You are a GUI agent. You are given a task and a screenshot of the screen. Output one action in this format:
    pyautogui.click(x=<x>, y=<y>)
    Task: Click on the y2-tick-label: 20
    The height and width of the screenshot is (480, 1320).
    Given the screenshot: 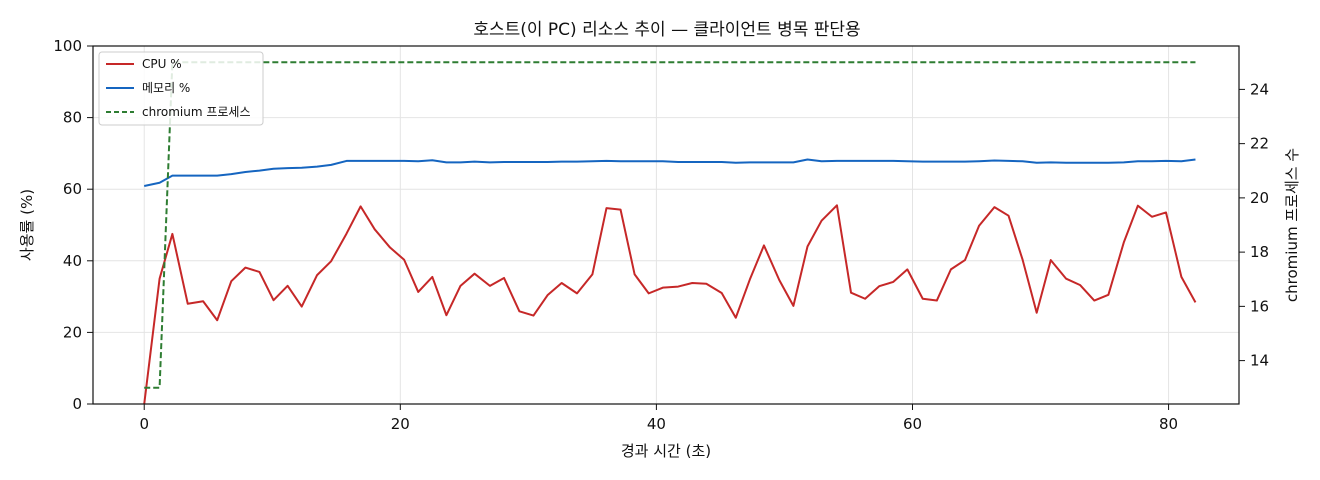 What is the action you would take?
    pyautogui.click(x=1259, y=198)
    